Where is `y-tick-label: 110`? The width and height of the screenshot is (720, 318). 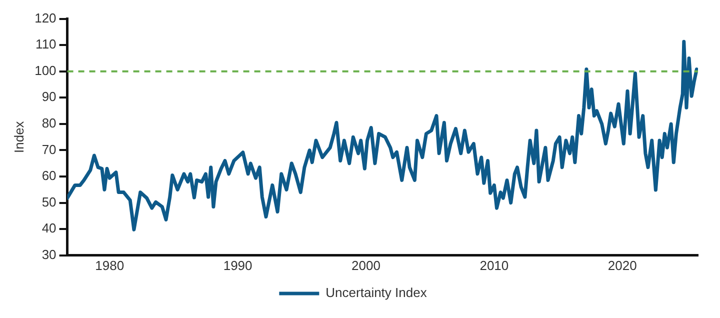
y-tick-label: 110 is located at coordinates (46, 44).